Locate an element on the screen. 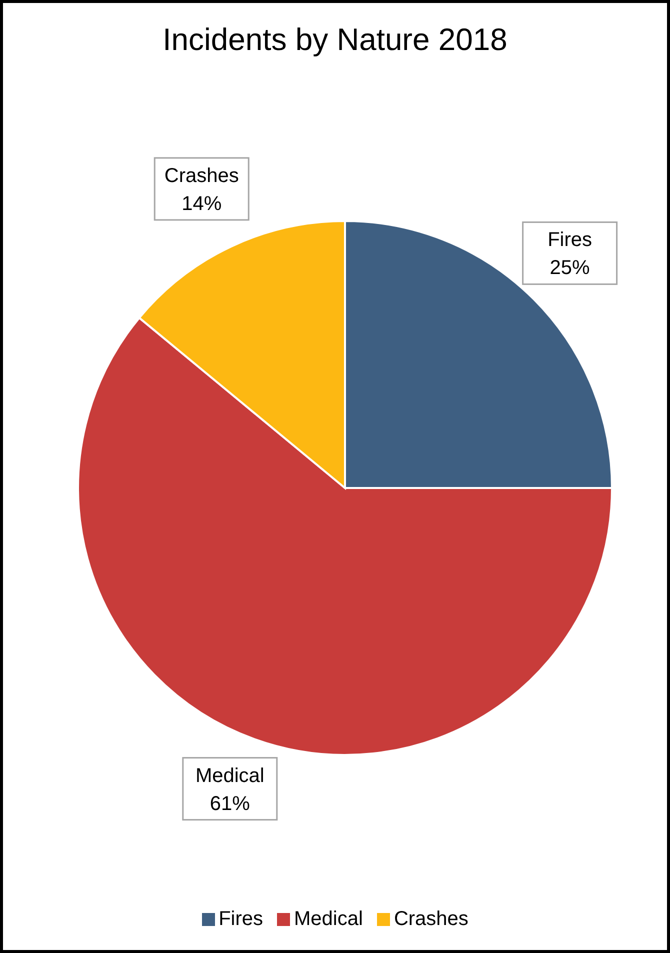 Image resolution: width=670 pixels, height=953 pixels. slice-label: Medical is located at coordinates (229, 775).